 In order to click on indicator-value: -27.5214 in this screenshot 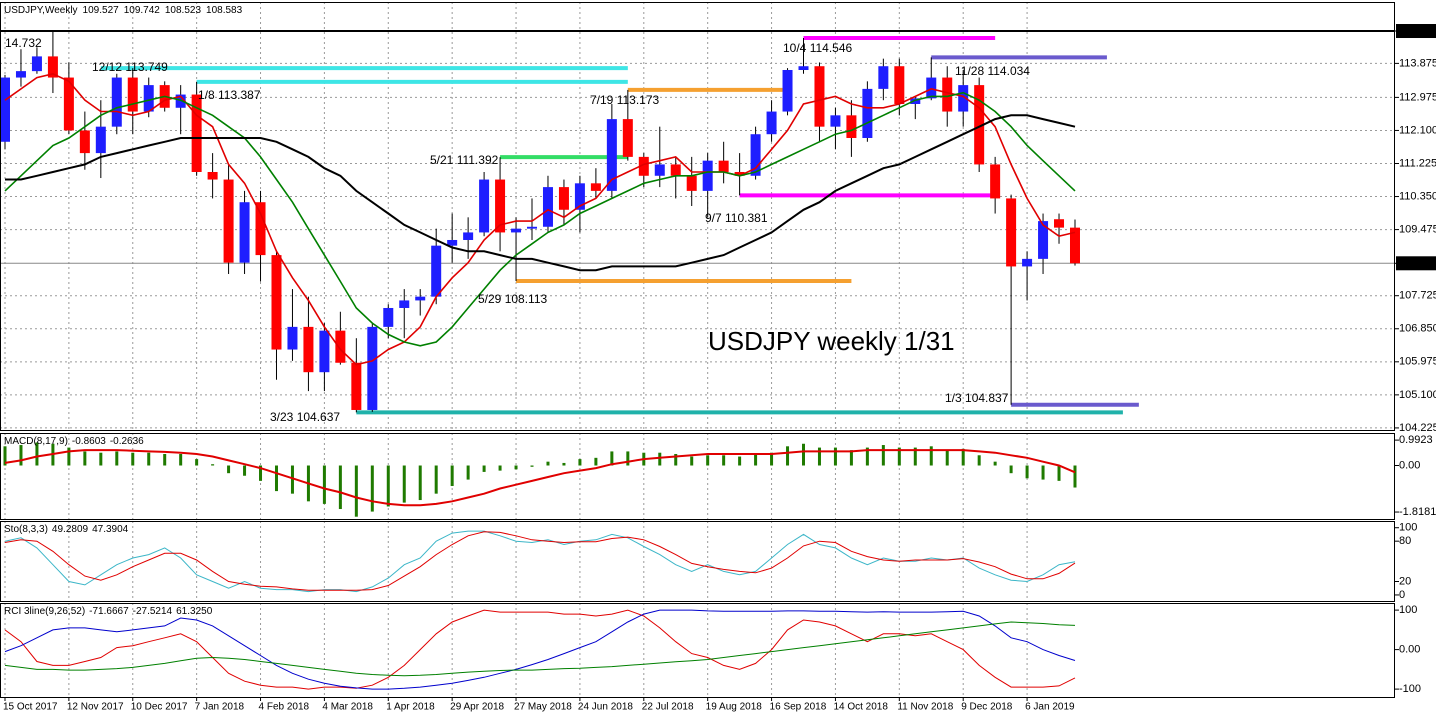, I will do `click(153, 611)`.